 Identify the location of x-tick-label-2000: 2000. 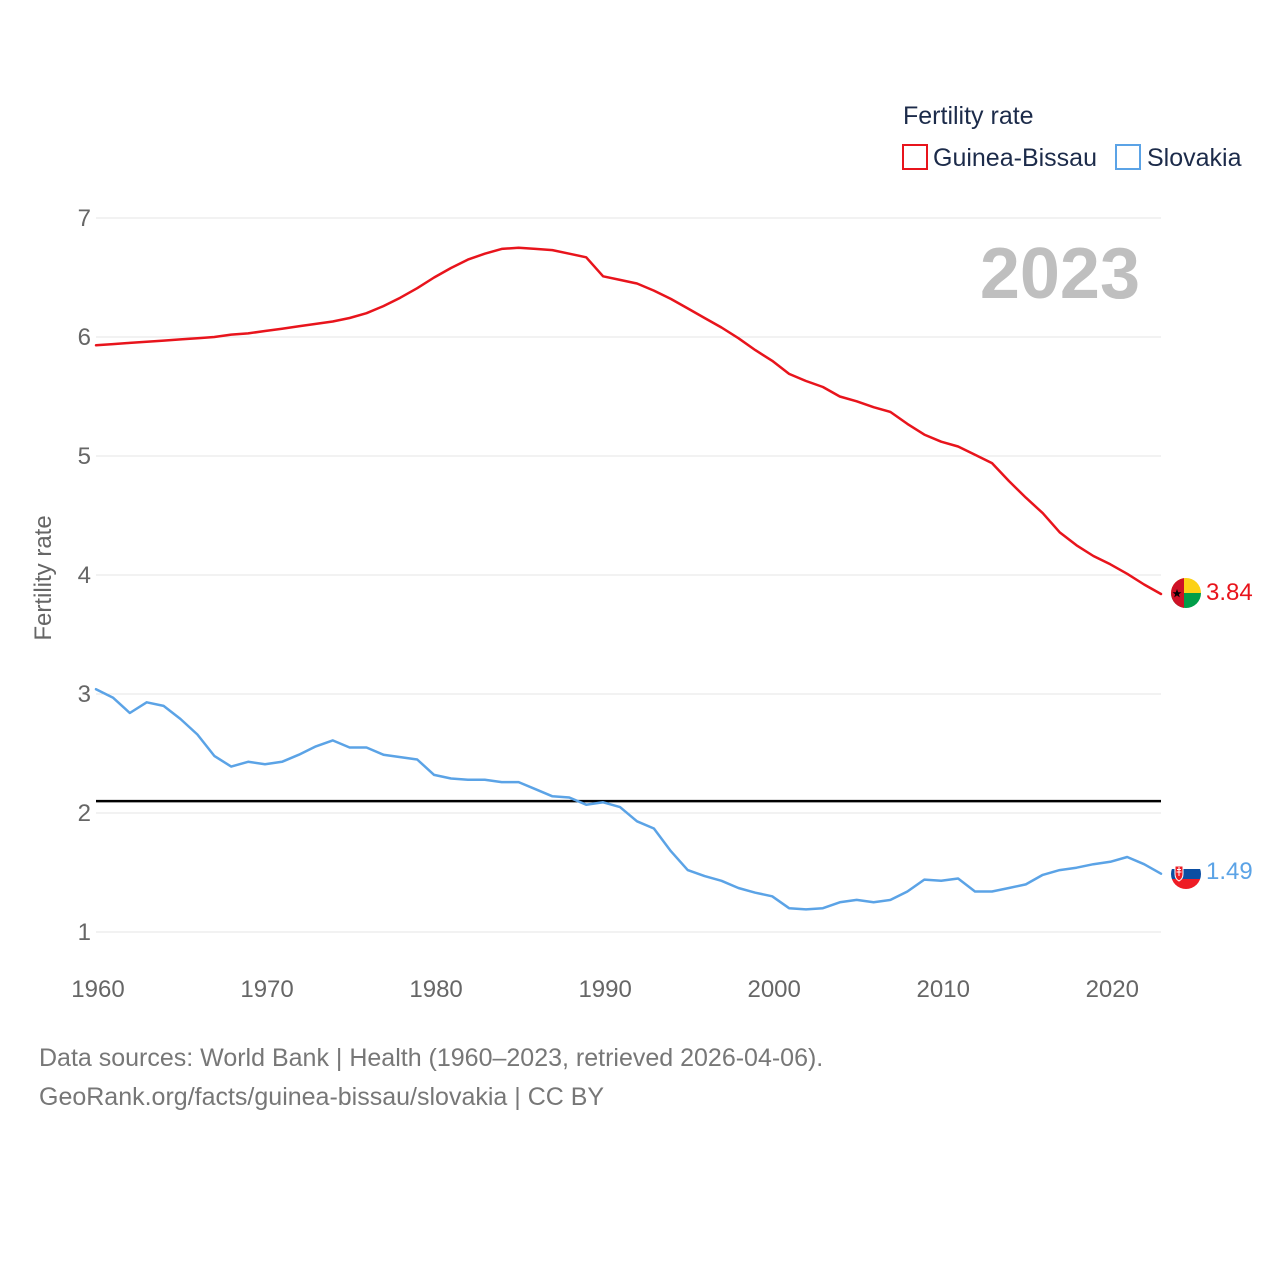
(773, 989).